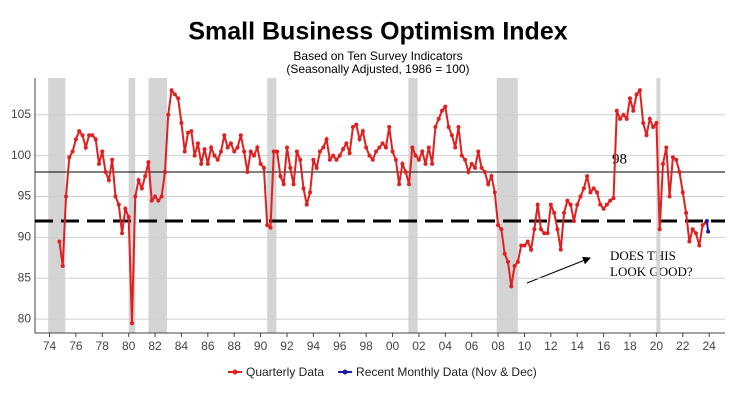 This screenshot has height=412, width=743. Describe the element at coordinates (366, 346) in the screenshot. I see `x-tick-label: 98` at that location.